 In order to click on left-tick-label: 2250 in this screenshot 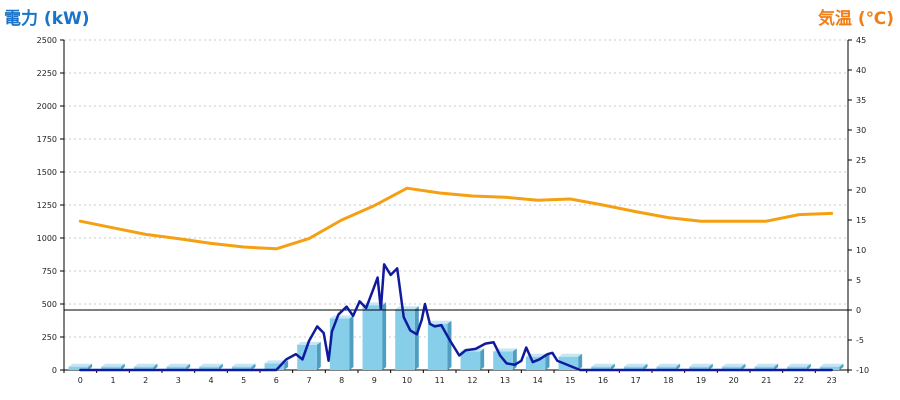, I will do `click(47, 73)`.